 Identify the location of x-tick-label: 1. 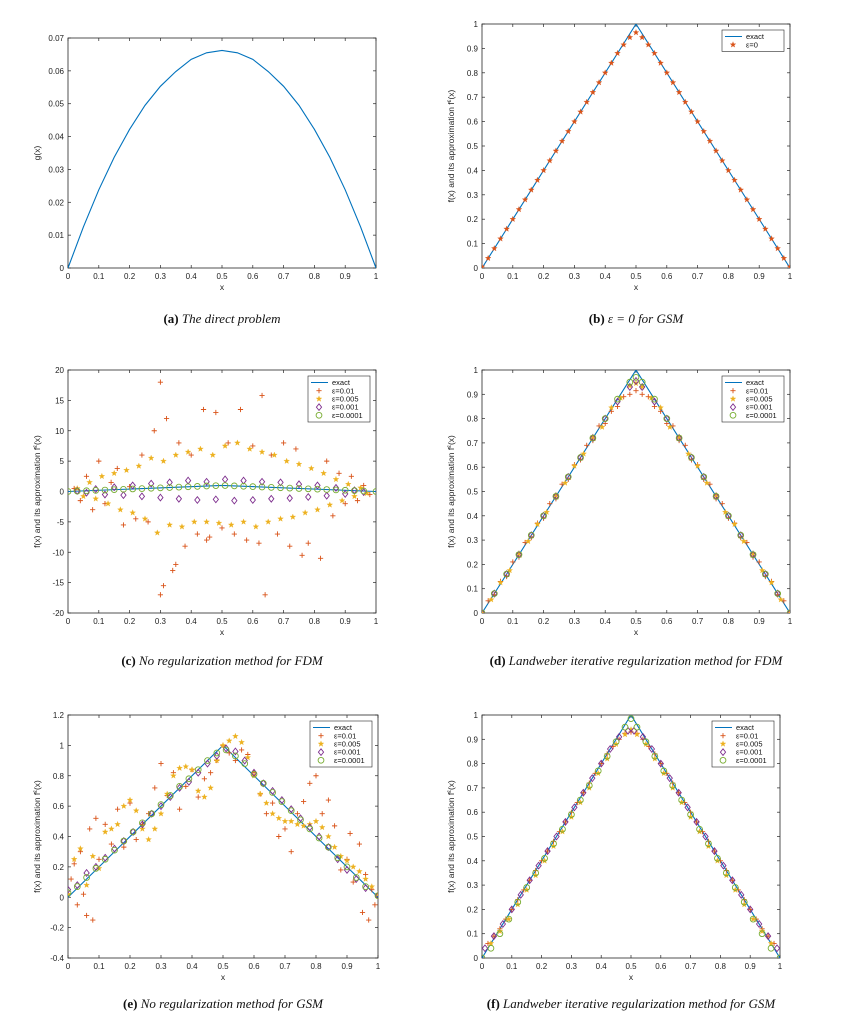
(376, 621).